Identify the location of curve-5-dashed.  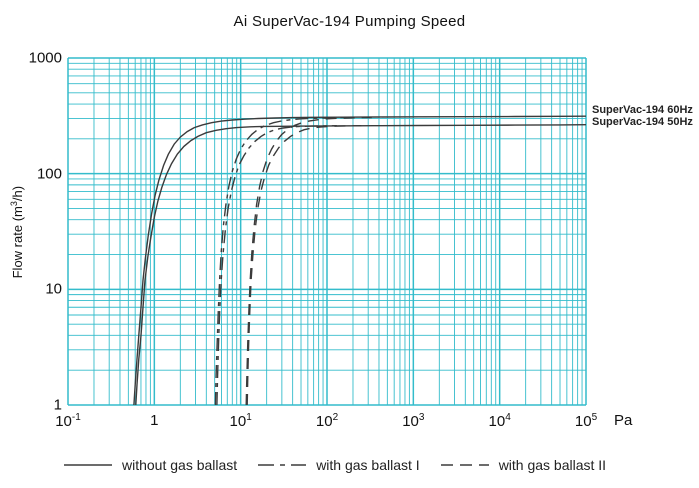
(304, 265).